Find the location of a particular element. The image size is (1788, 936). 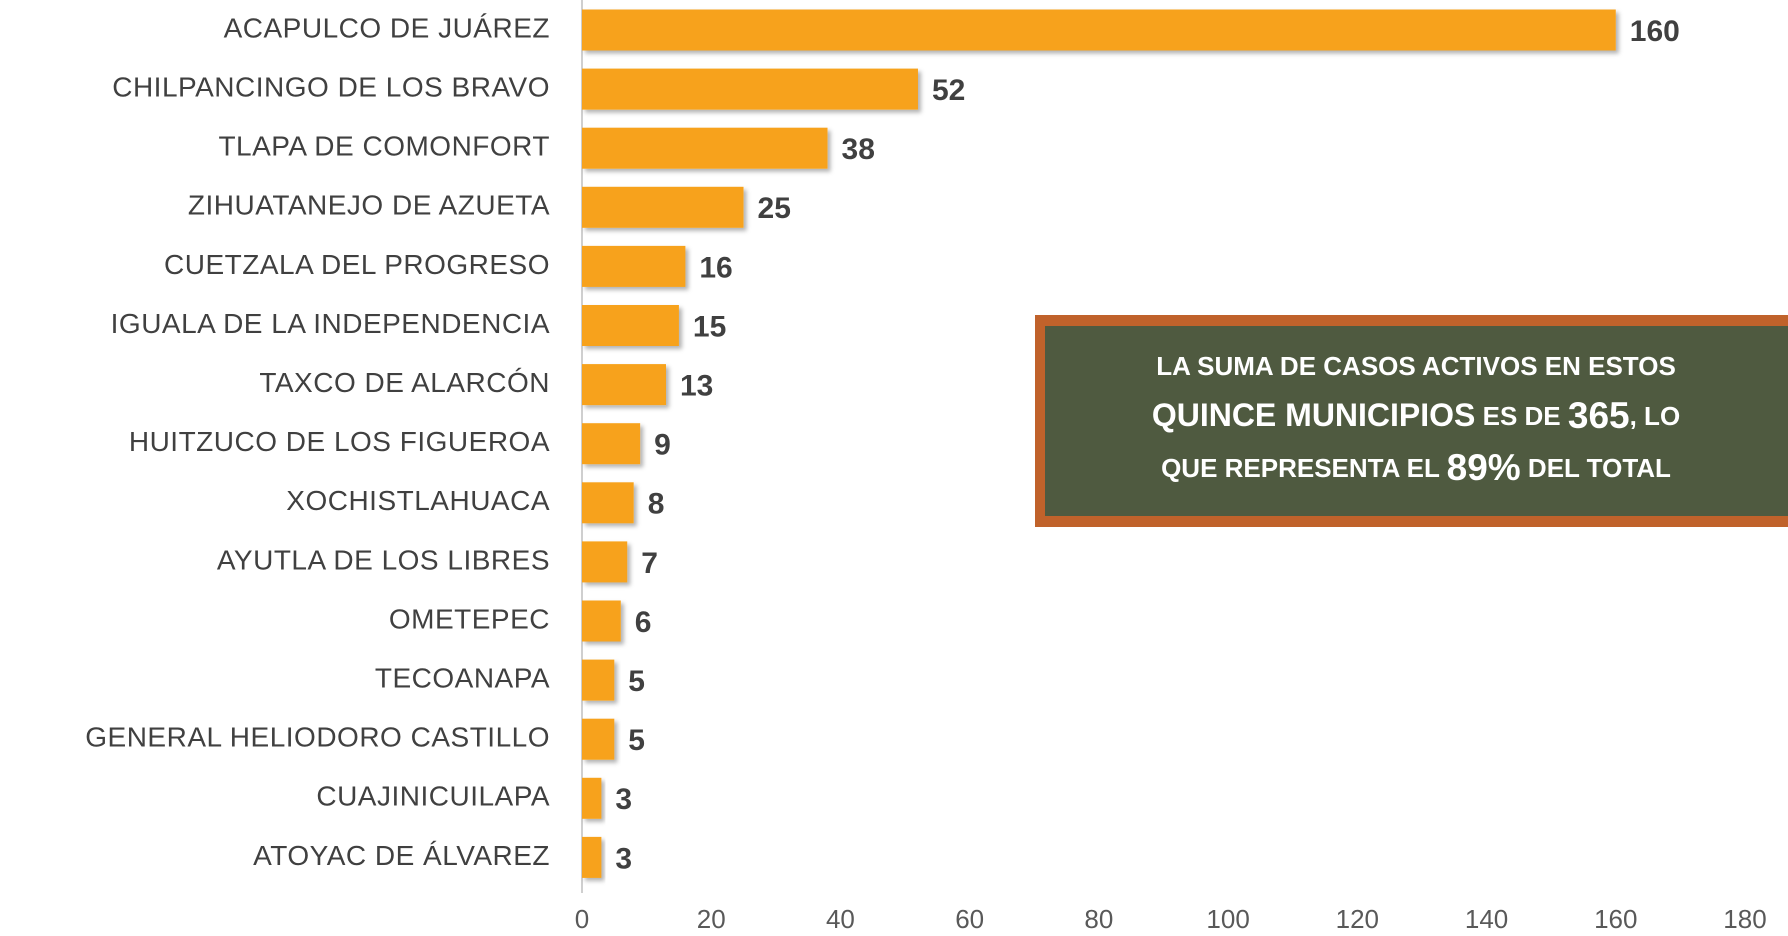

annotation-text: 365 is located at coordinates (1599, 415).